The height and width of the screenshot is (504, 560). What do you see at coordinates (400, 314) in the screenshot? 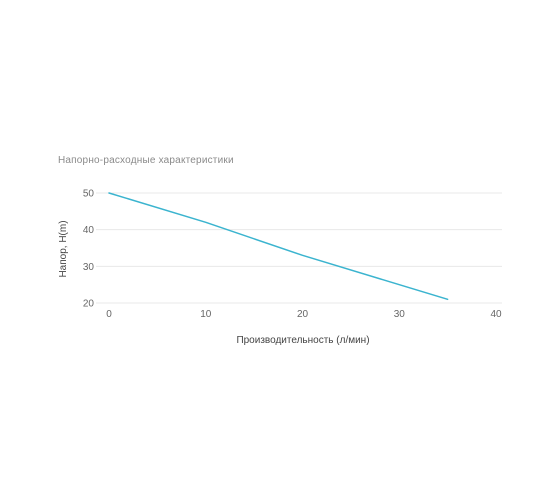
I see `x-tick-label: 30` at bounding box center [400, 314].